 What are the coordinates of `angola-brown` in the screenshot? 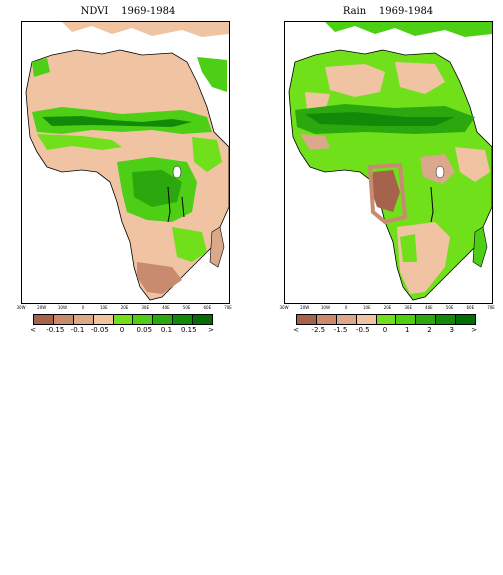 It's located at (385, 191).